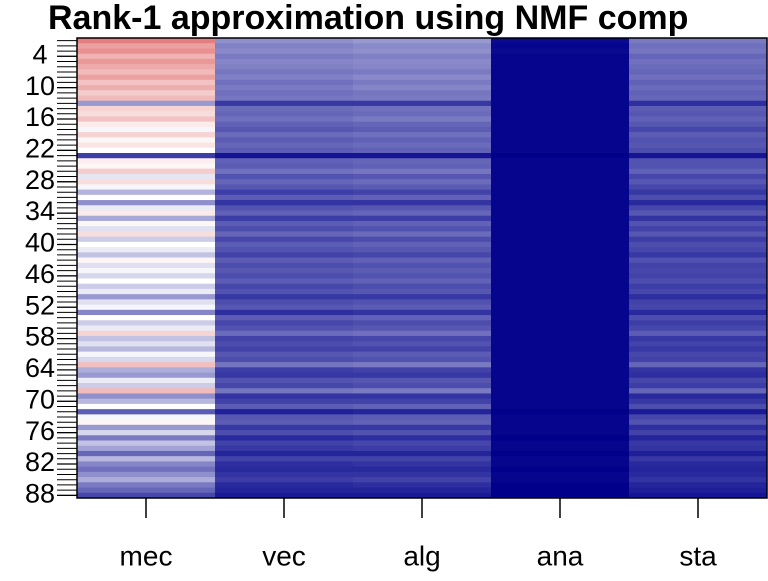 This screenshot has height=581, width=768. What do you see at coordinates (40, 399) in the screenshot?
I see `y-tick-label: 70` at bounding box center [40, 399].